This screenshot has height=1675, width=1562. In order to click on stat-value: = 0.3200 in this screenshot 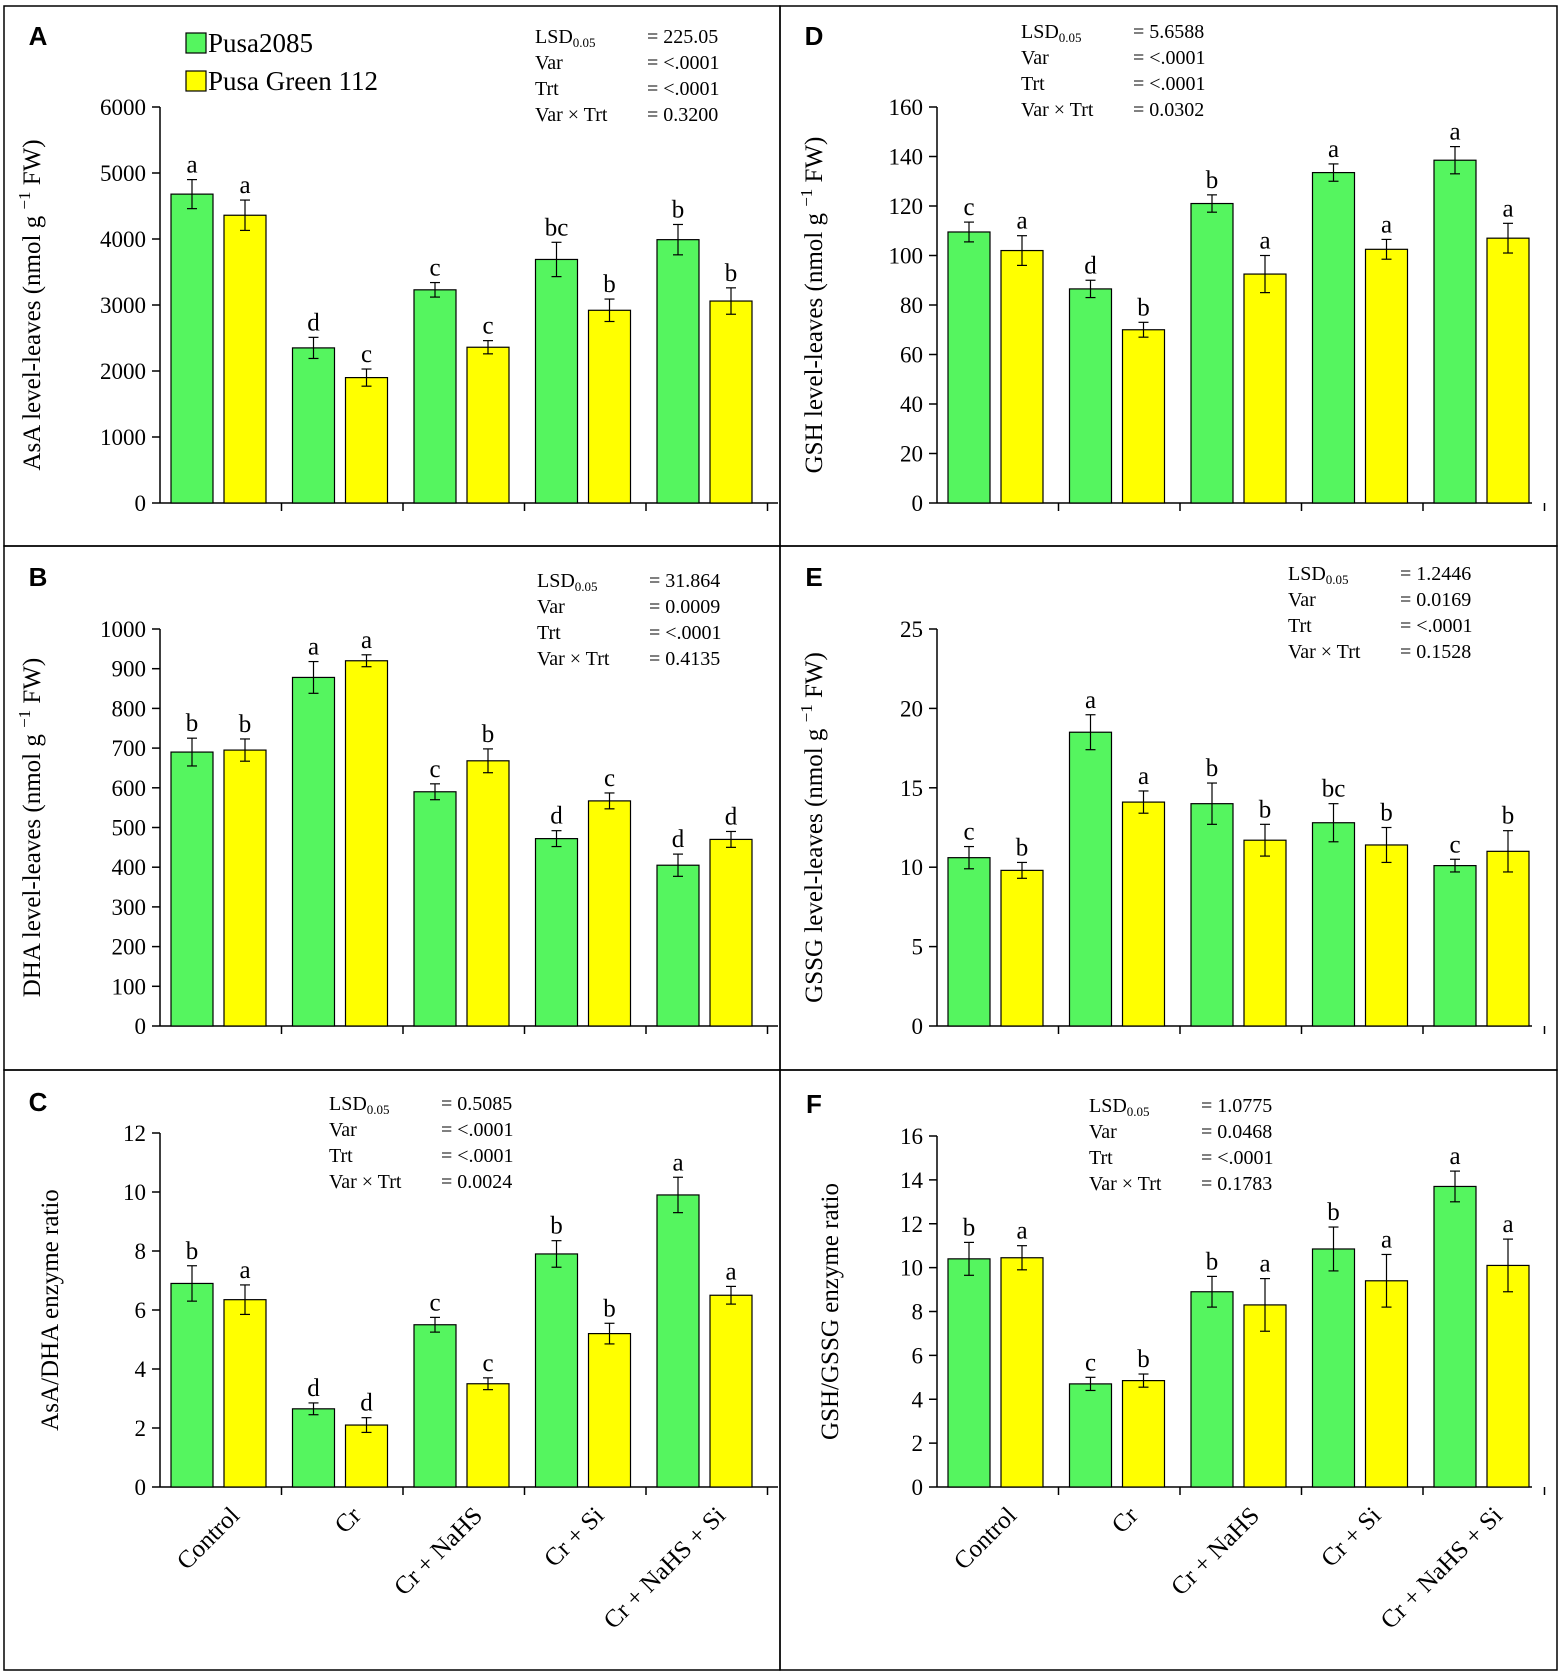, I will do `click(682, 115)`.